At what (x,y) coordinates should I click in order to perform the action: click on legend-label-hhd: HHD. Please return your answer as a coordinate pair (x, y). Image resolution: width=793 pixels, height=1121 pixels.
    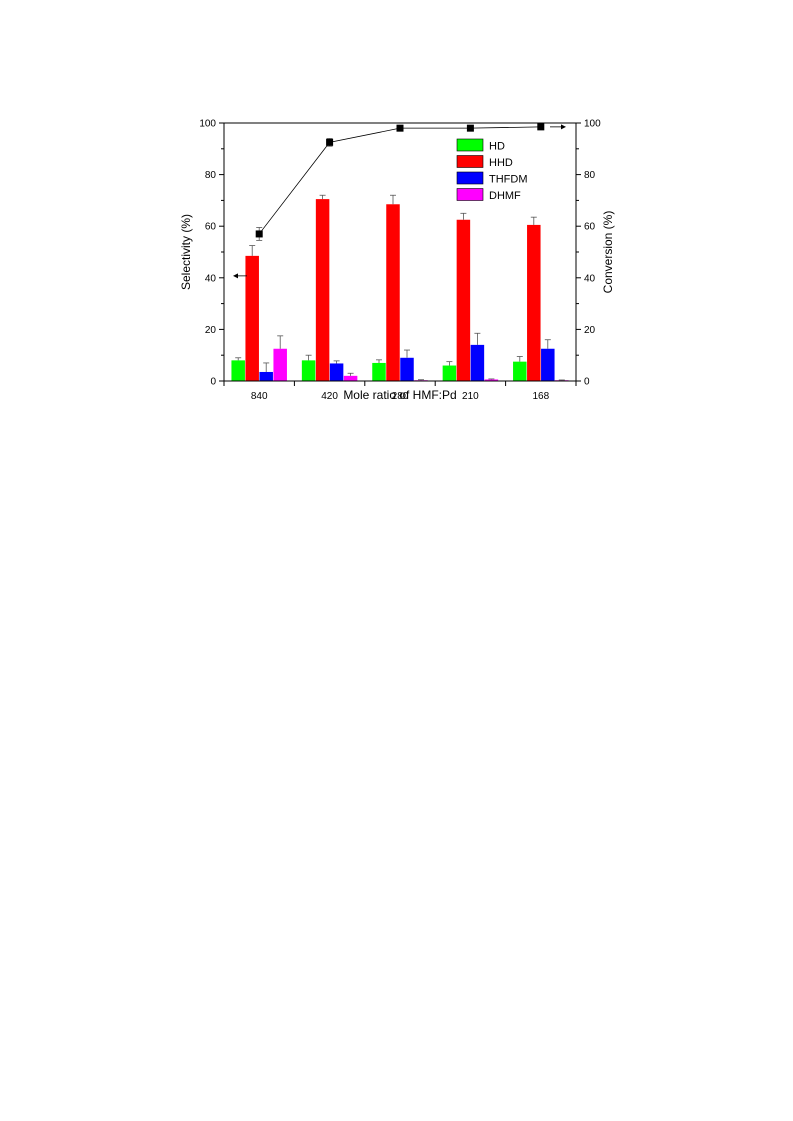
    Looking at the image, I should click on (501, 163).